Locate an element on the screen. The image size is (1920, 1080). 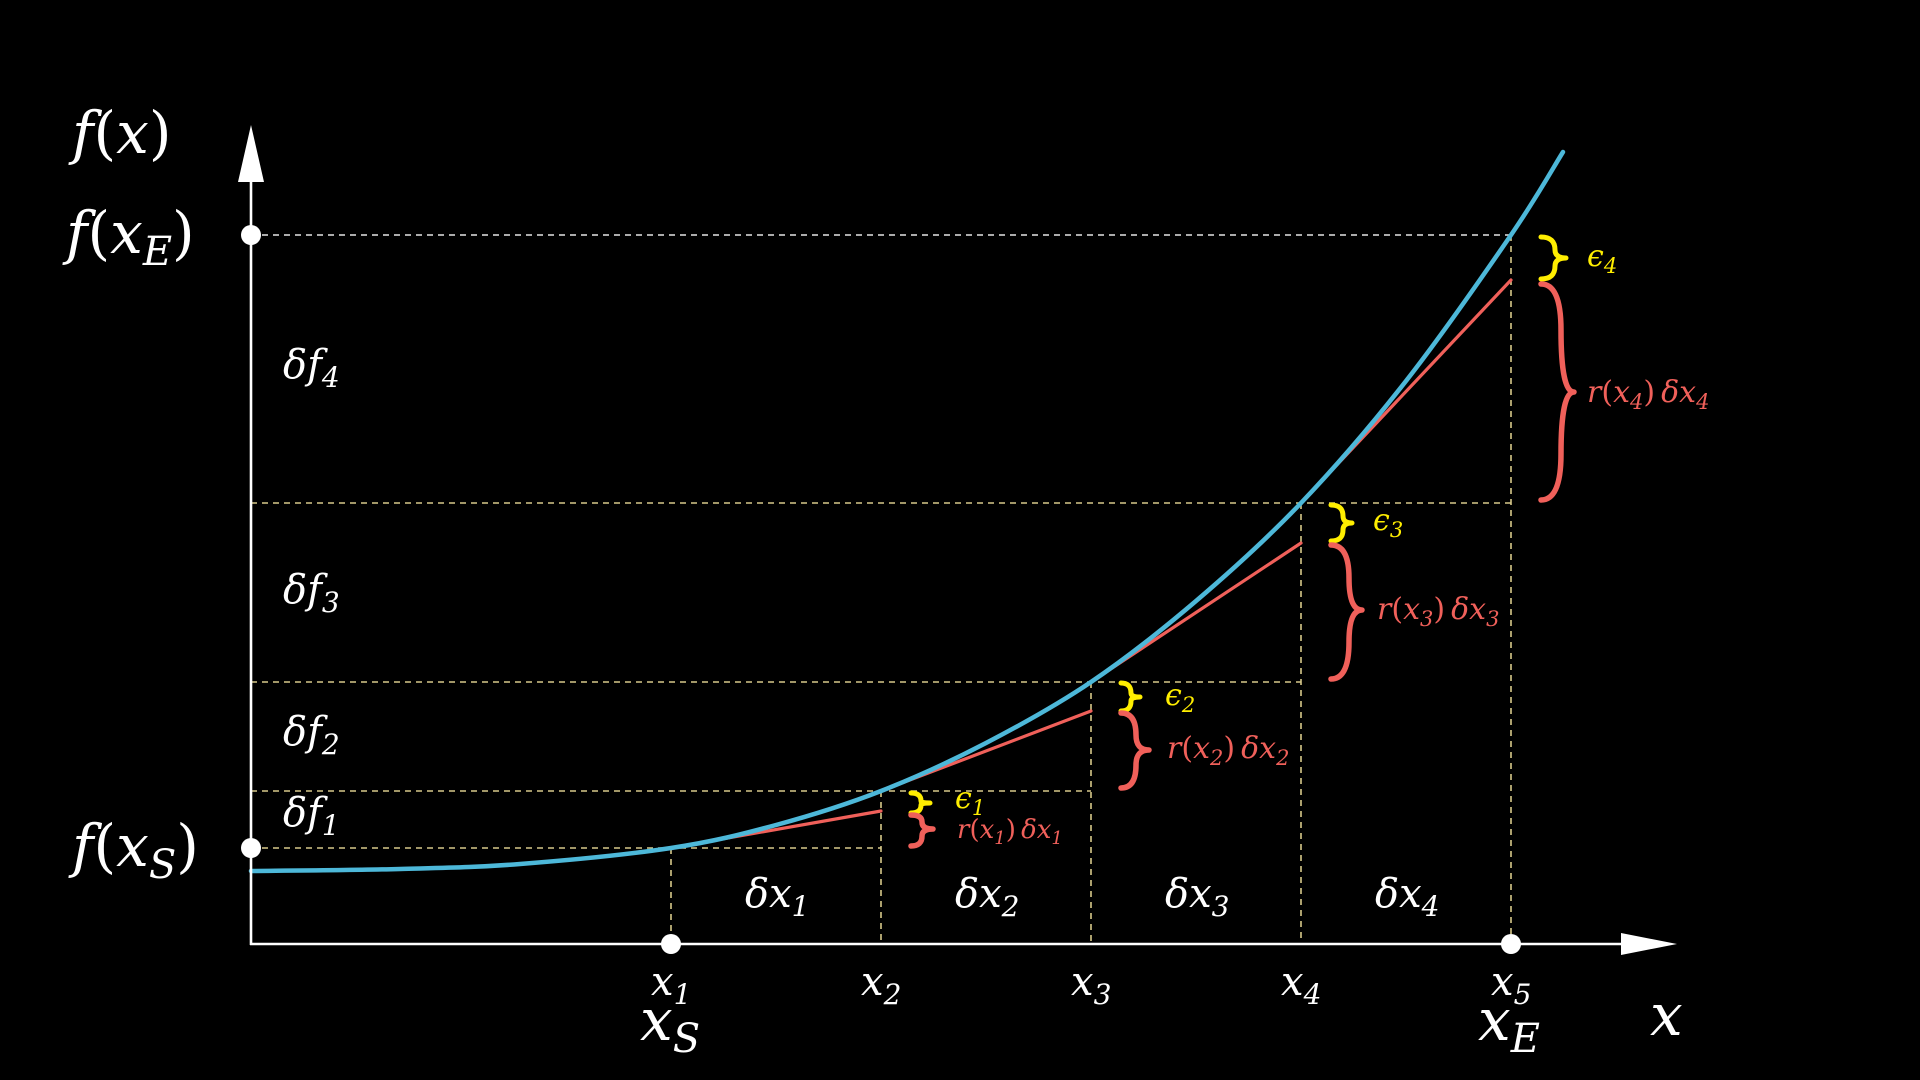
y-tick-label-fS: f(xS​) is located at coordinates (133, 850).